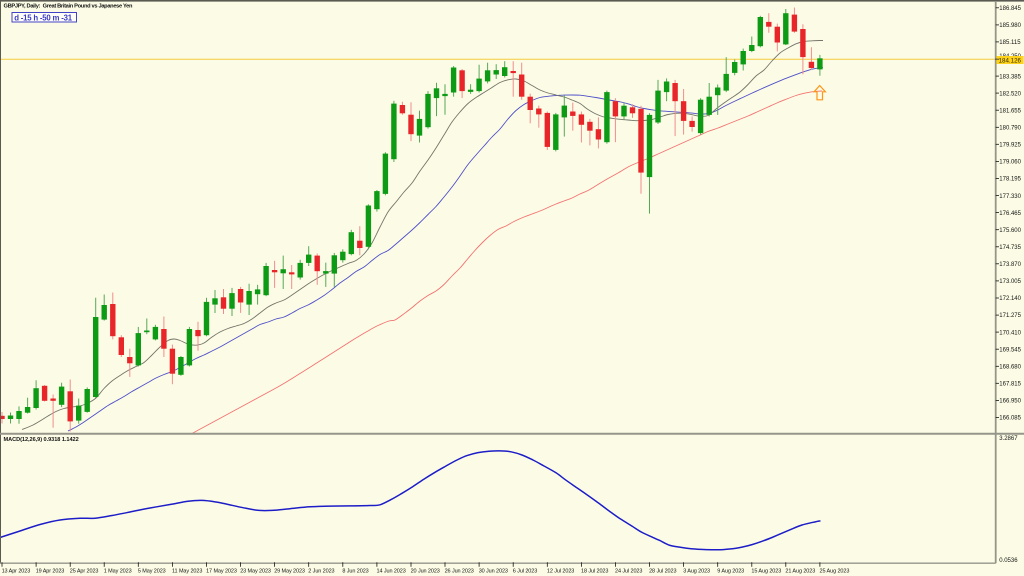 This screenshot has height=576, width=1024. I want to click on svg-text: 28 Jul 2023, so click(662, 571).